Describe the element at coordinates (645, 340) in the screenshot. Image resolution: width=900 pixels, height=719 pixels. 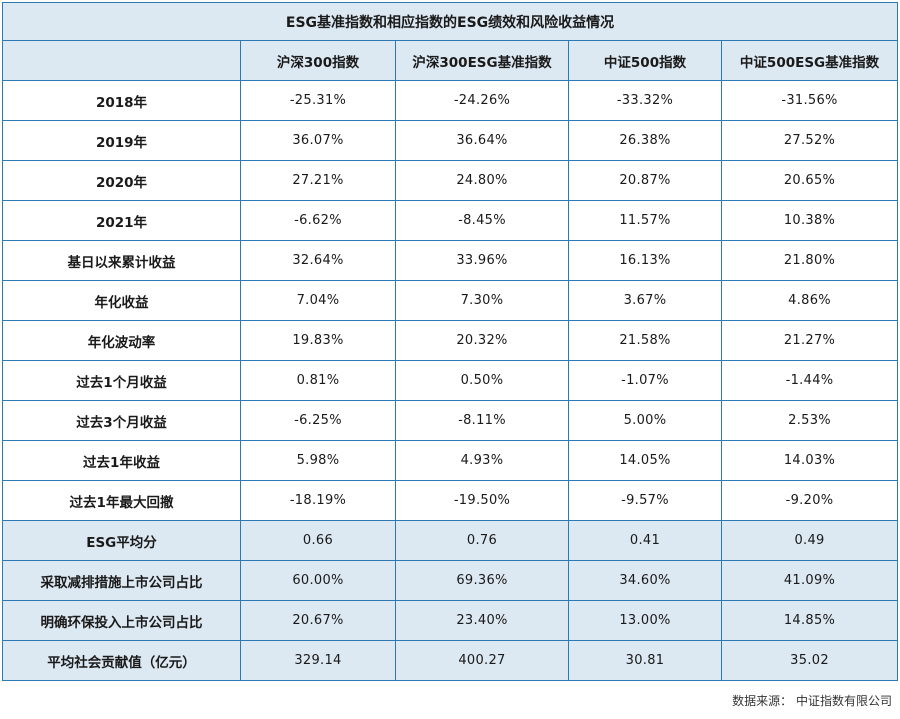
I see `table-cell: 21.58%` at that location.